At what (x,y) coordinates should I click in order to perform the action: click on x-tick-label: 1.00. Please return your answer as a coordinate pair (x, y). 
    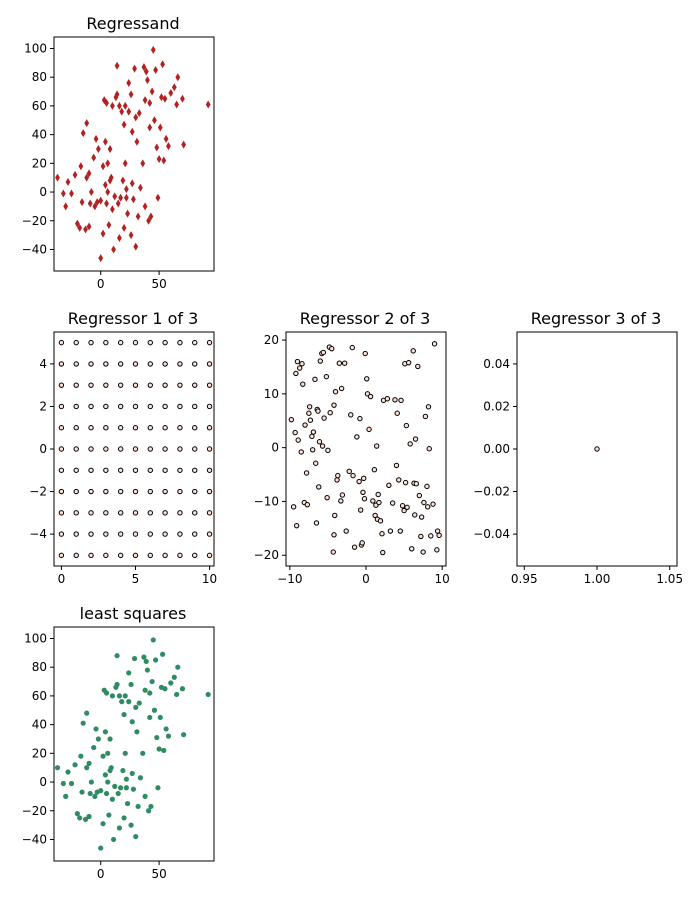
    Looking at the image, I should click on (597, 579).